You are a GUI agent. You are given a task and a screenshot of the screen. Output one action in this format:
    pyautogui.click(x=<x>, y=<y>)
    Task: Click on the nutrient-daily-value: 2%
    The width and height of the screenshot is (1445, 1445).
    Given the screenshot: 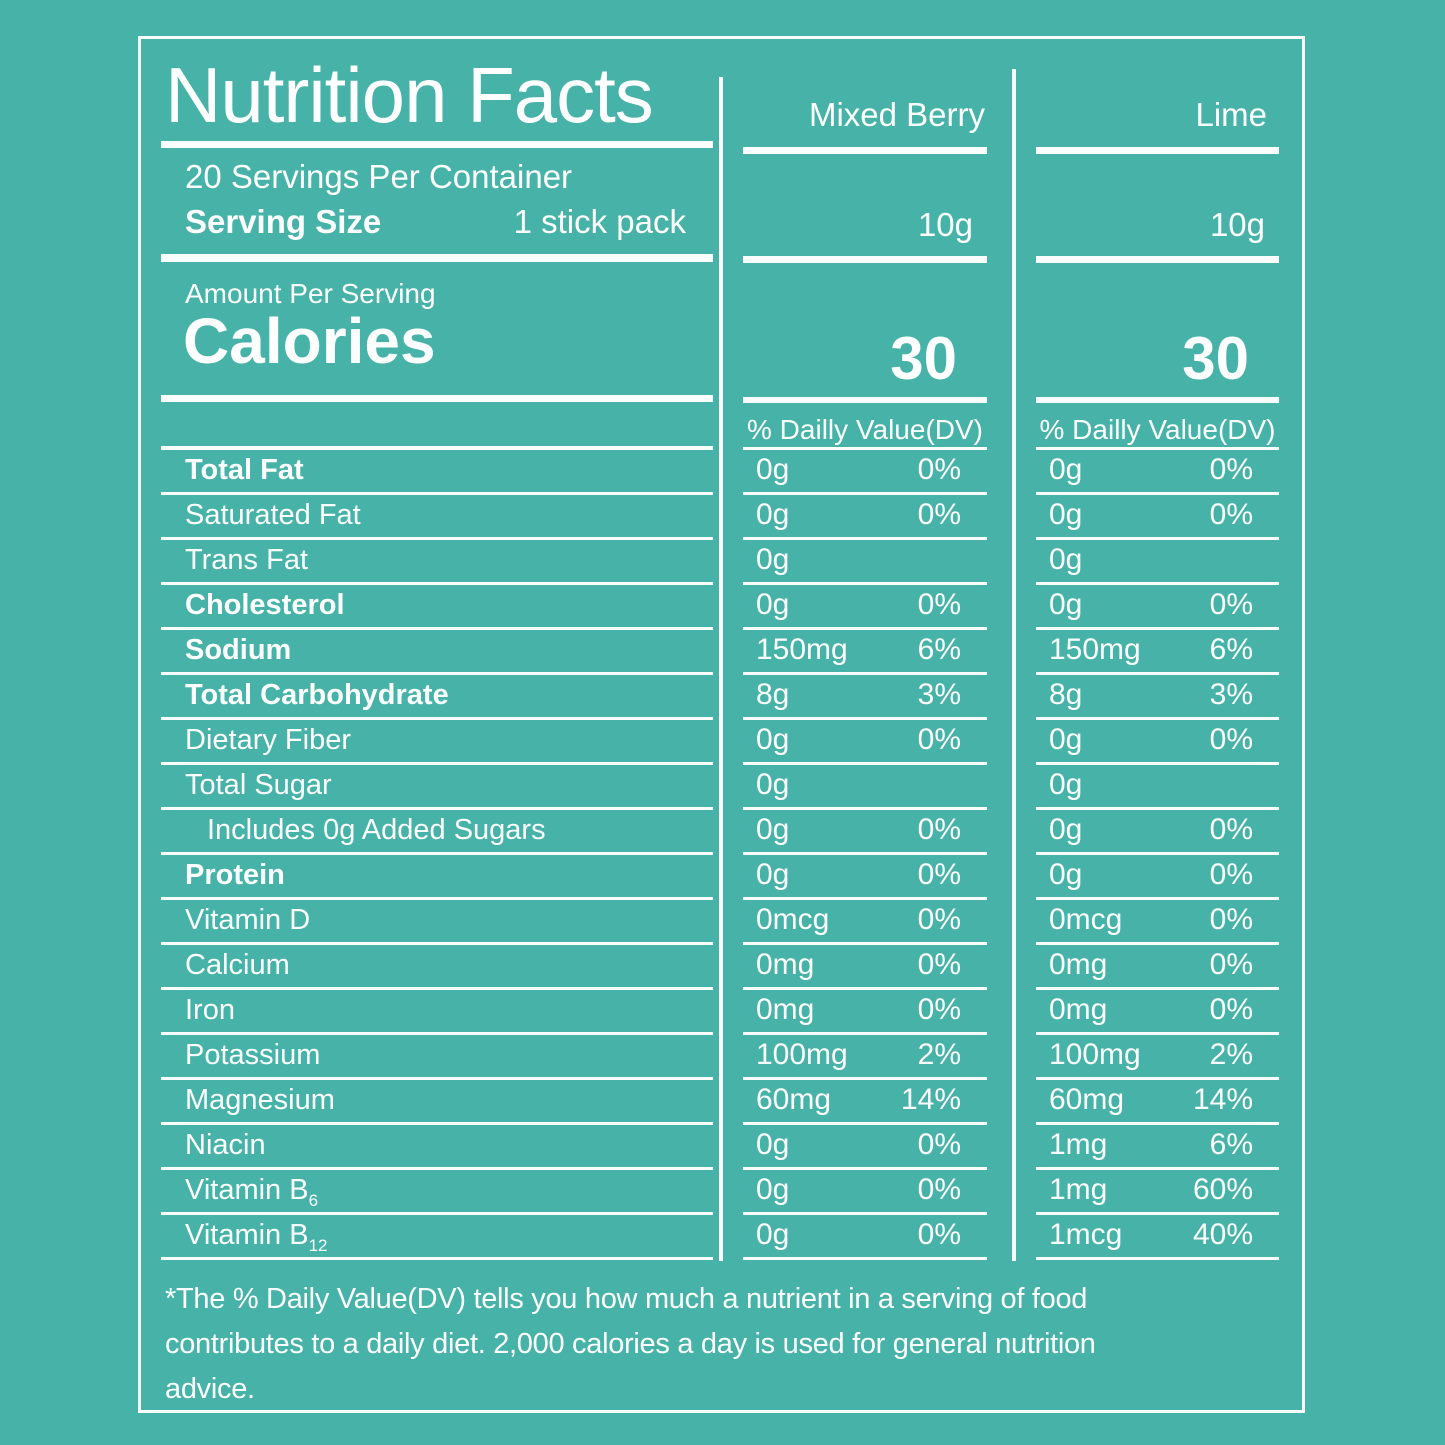 What is the action you would take?
    pyautogui.click(x=1231, y=1054)
    